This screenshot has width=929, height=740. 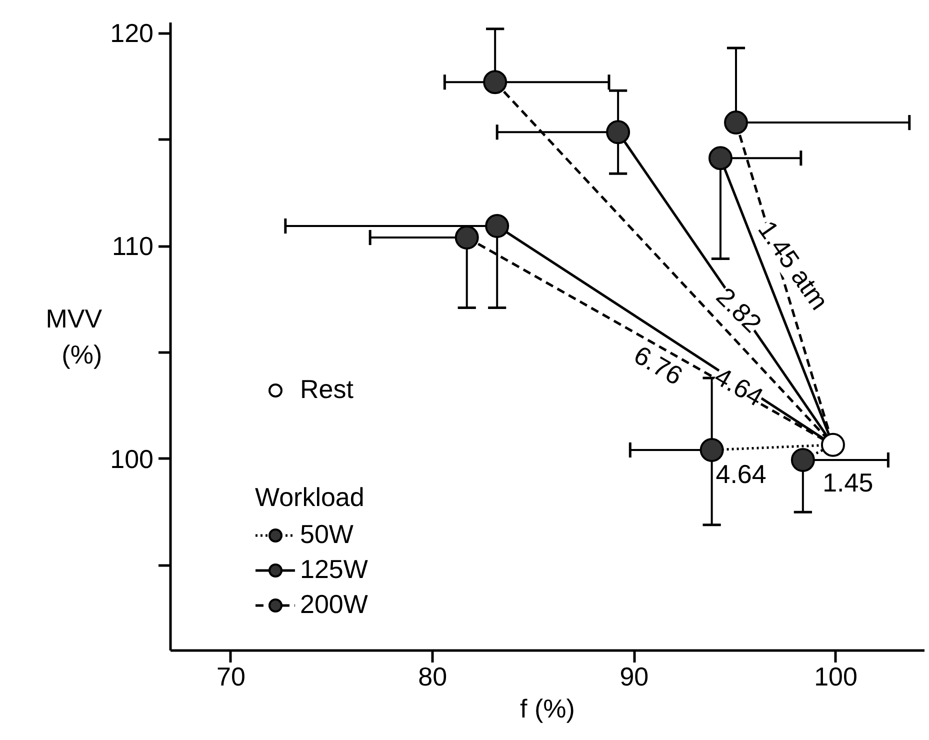 What do you see at coordinates (334, 604) in the screenshot?
I see `legend-label: 200W` at bounding box center [334, 604].